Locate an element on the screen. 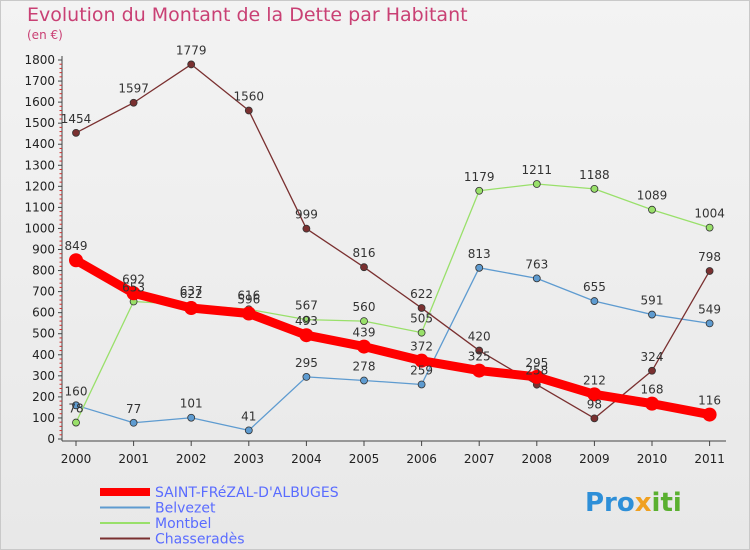 This screenshot has width=750, height=550. data-label: 1779 is located at coordinates (191, 50).